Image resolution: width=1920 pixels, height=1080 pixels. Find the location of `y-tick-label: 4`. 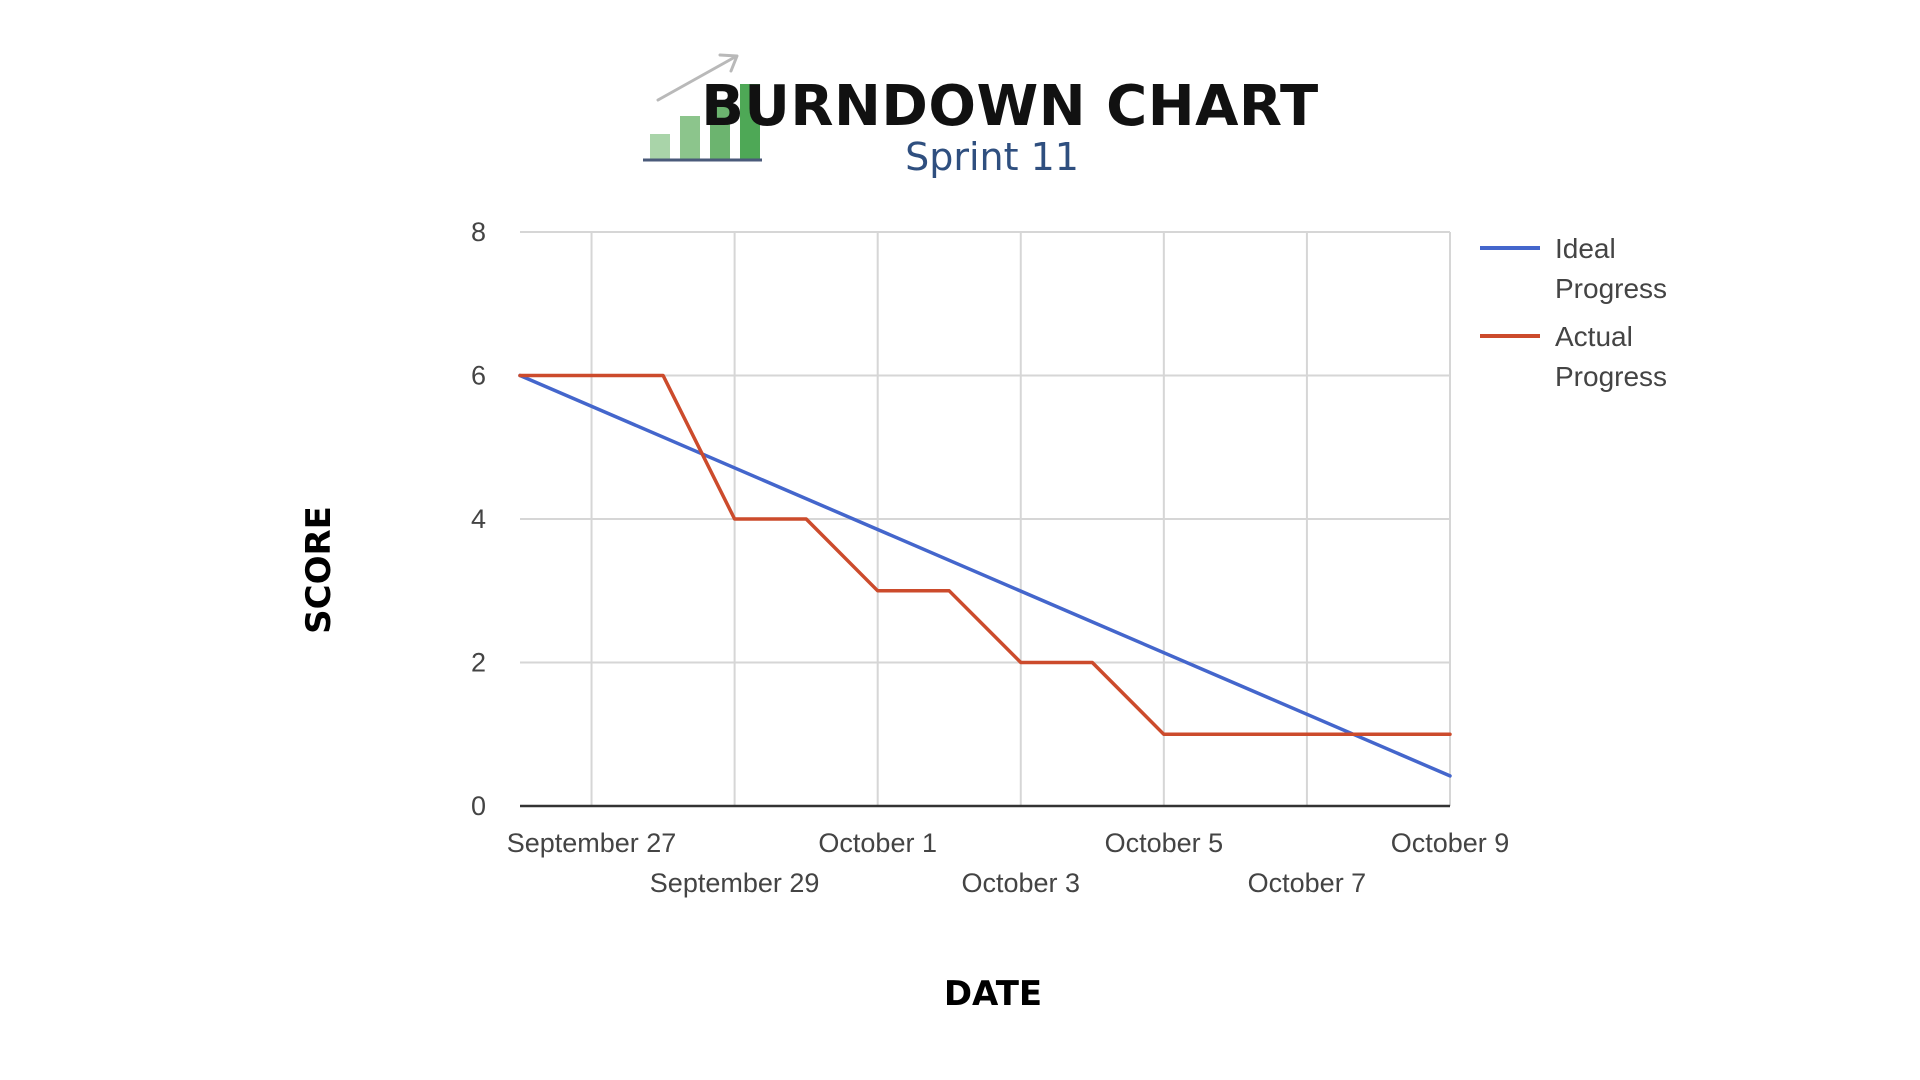

y-tick-label: 4 is located at coordinates (478, 519).